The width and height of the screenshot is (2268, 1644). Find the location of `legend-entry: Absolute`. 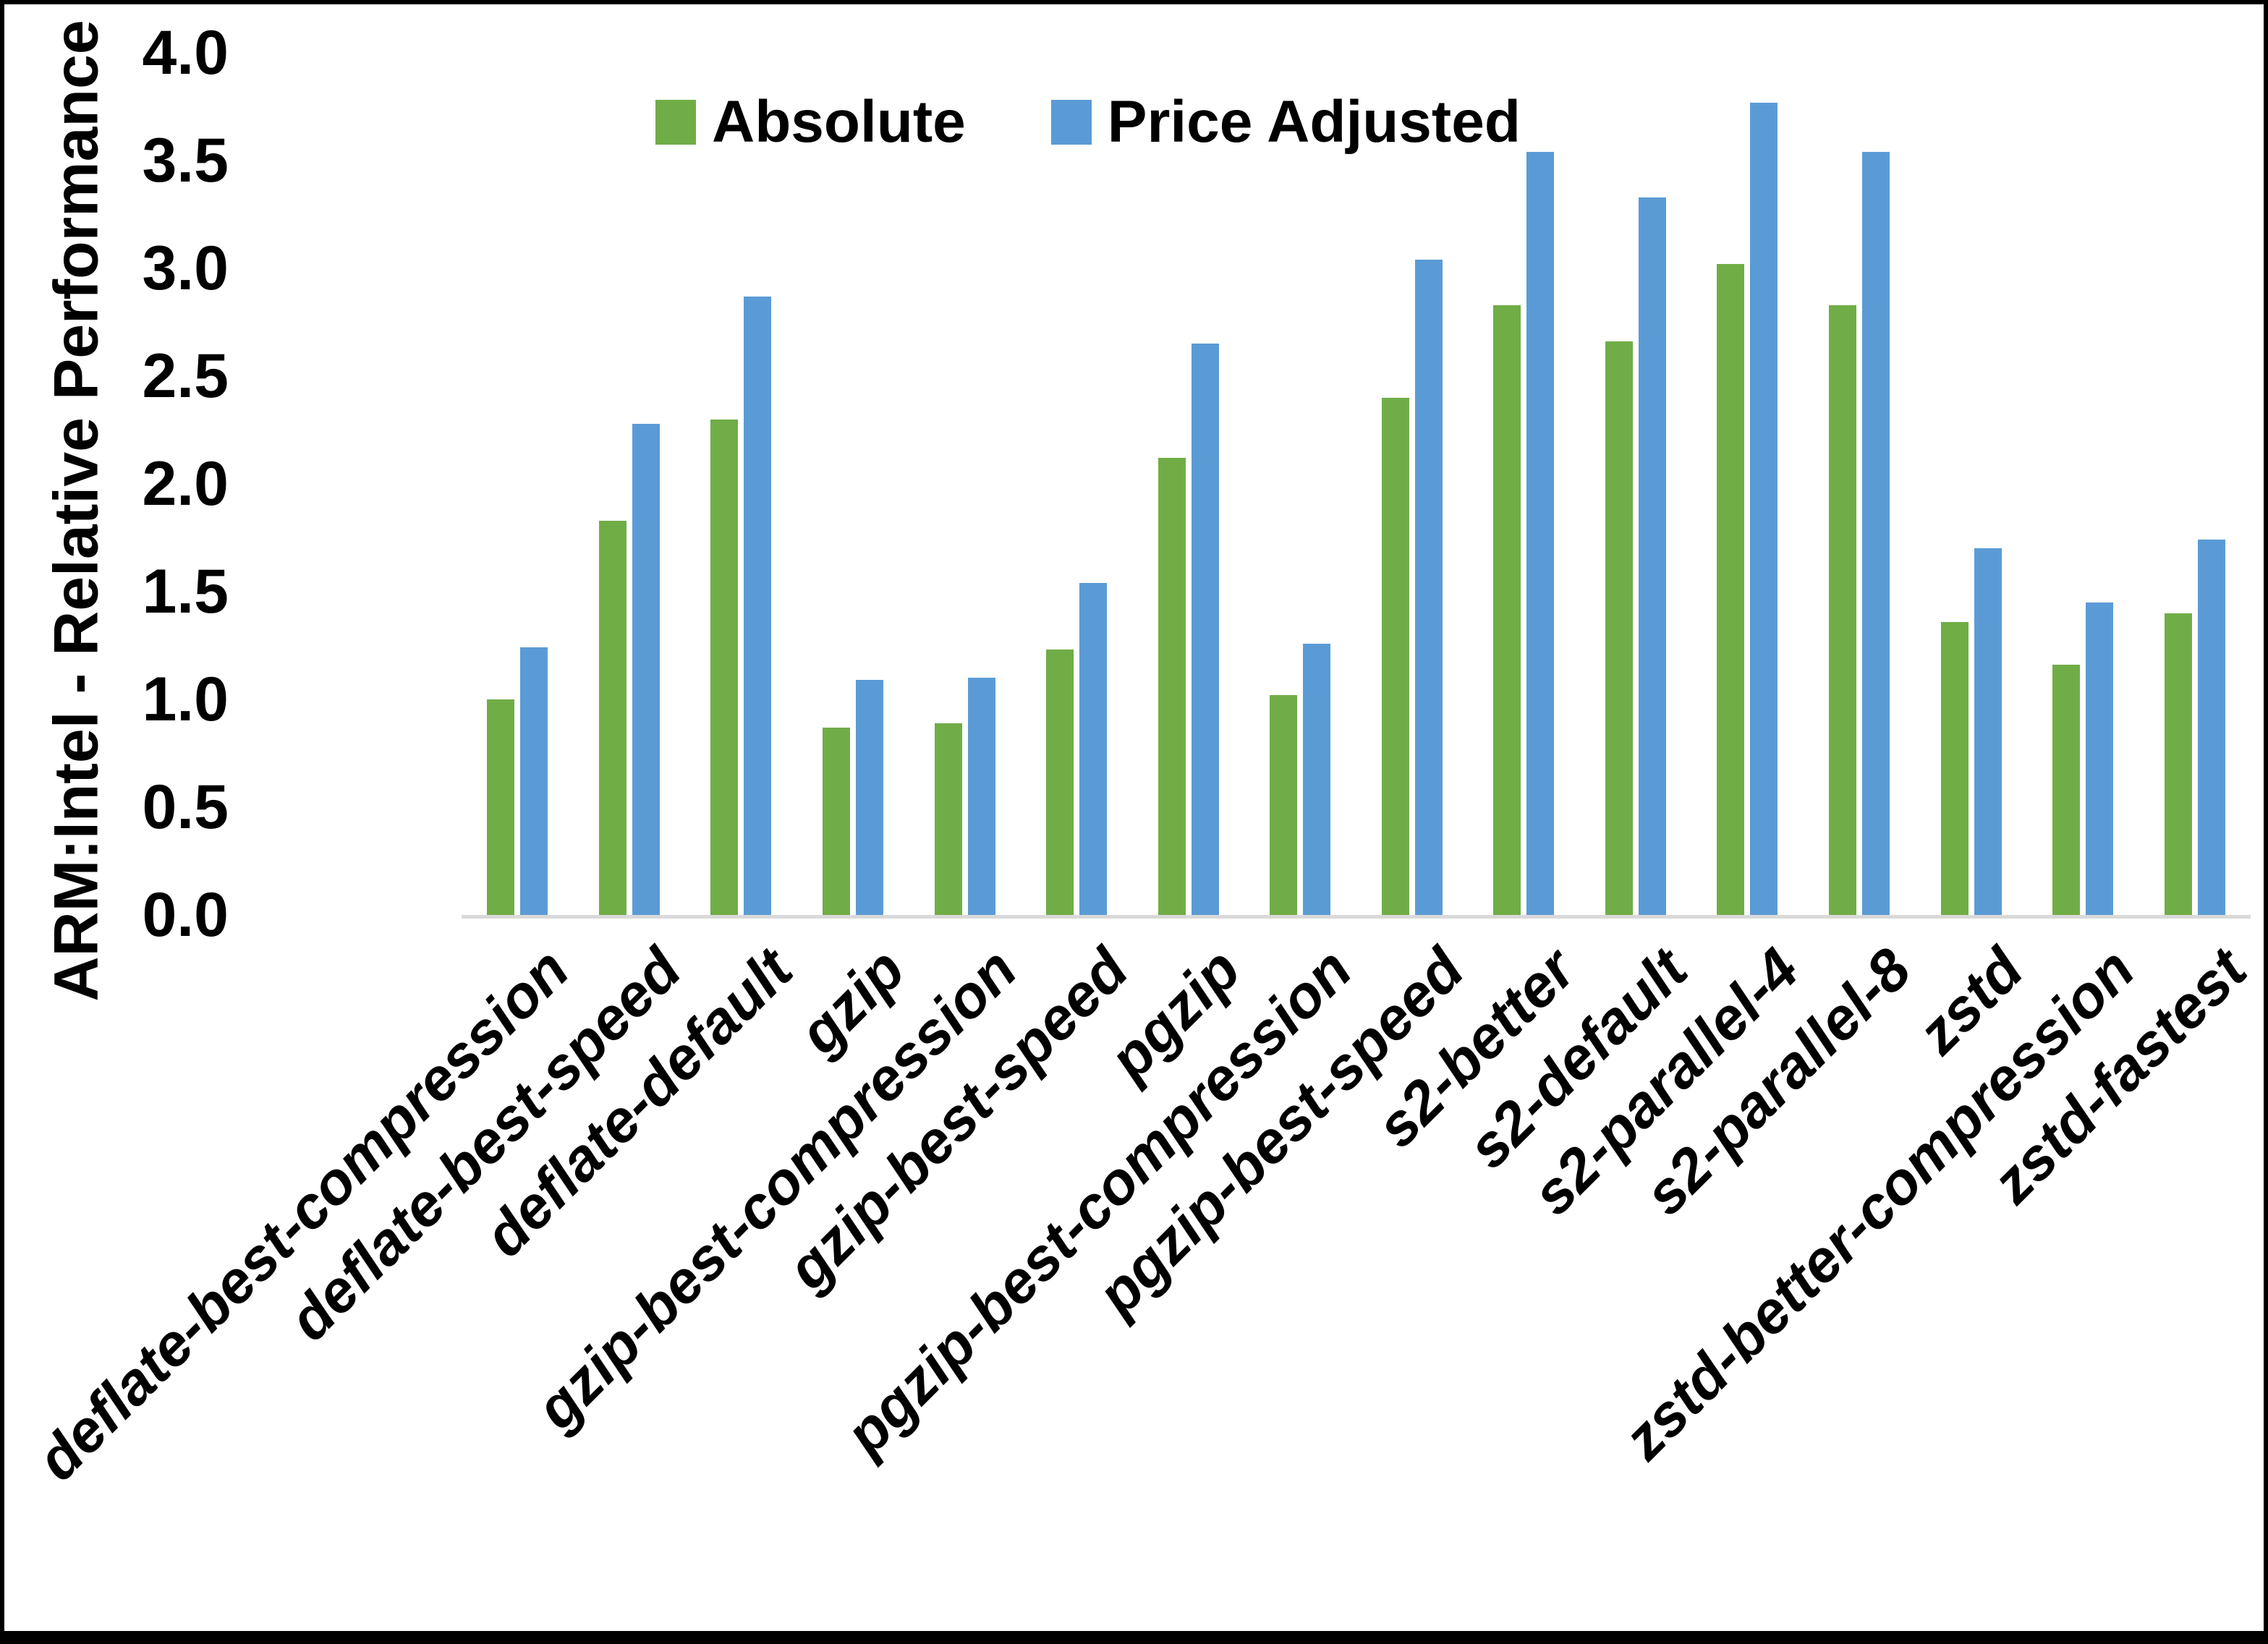

legend-entry: Absolute is located at coordinates (811, 122).